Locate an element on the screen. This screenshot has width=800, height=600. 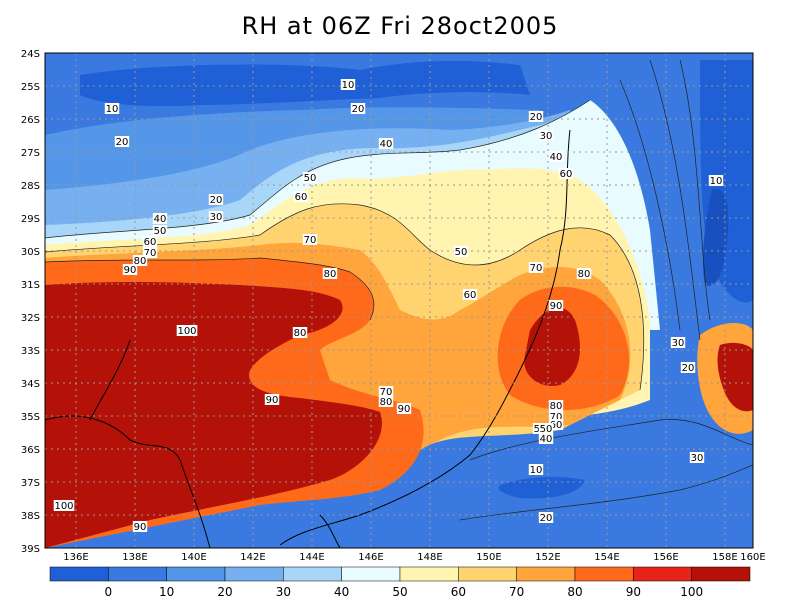
colorbar-label: 90 is located at coordinates (633, 592).